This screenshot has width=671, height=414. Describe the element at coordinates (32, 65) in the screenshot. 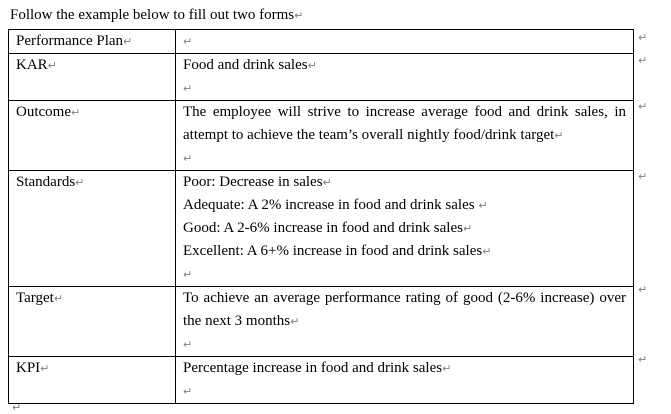

I see `row-label: KAR` at that location.